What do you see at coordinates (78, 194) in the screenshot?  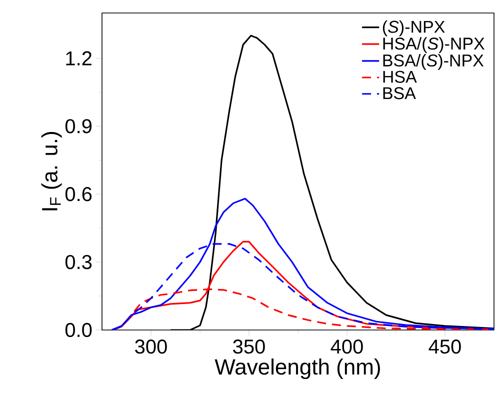 I see `y-tick-label: 0.6` at bounding box center [78, 194].